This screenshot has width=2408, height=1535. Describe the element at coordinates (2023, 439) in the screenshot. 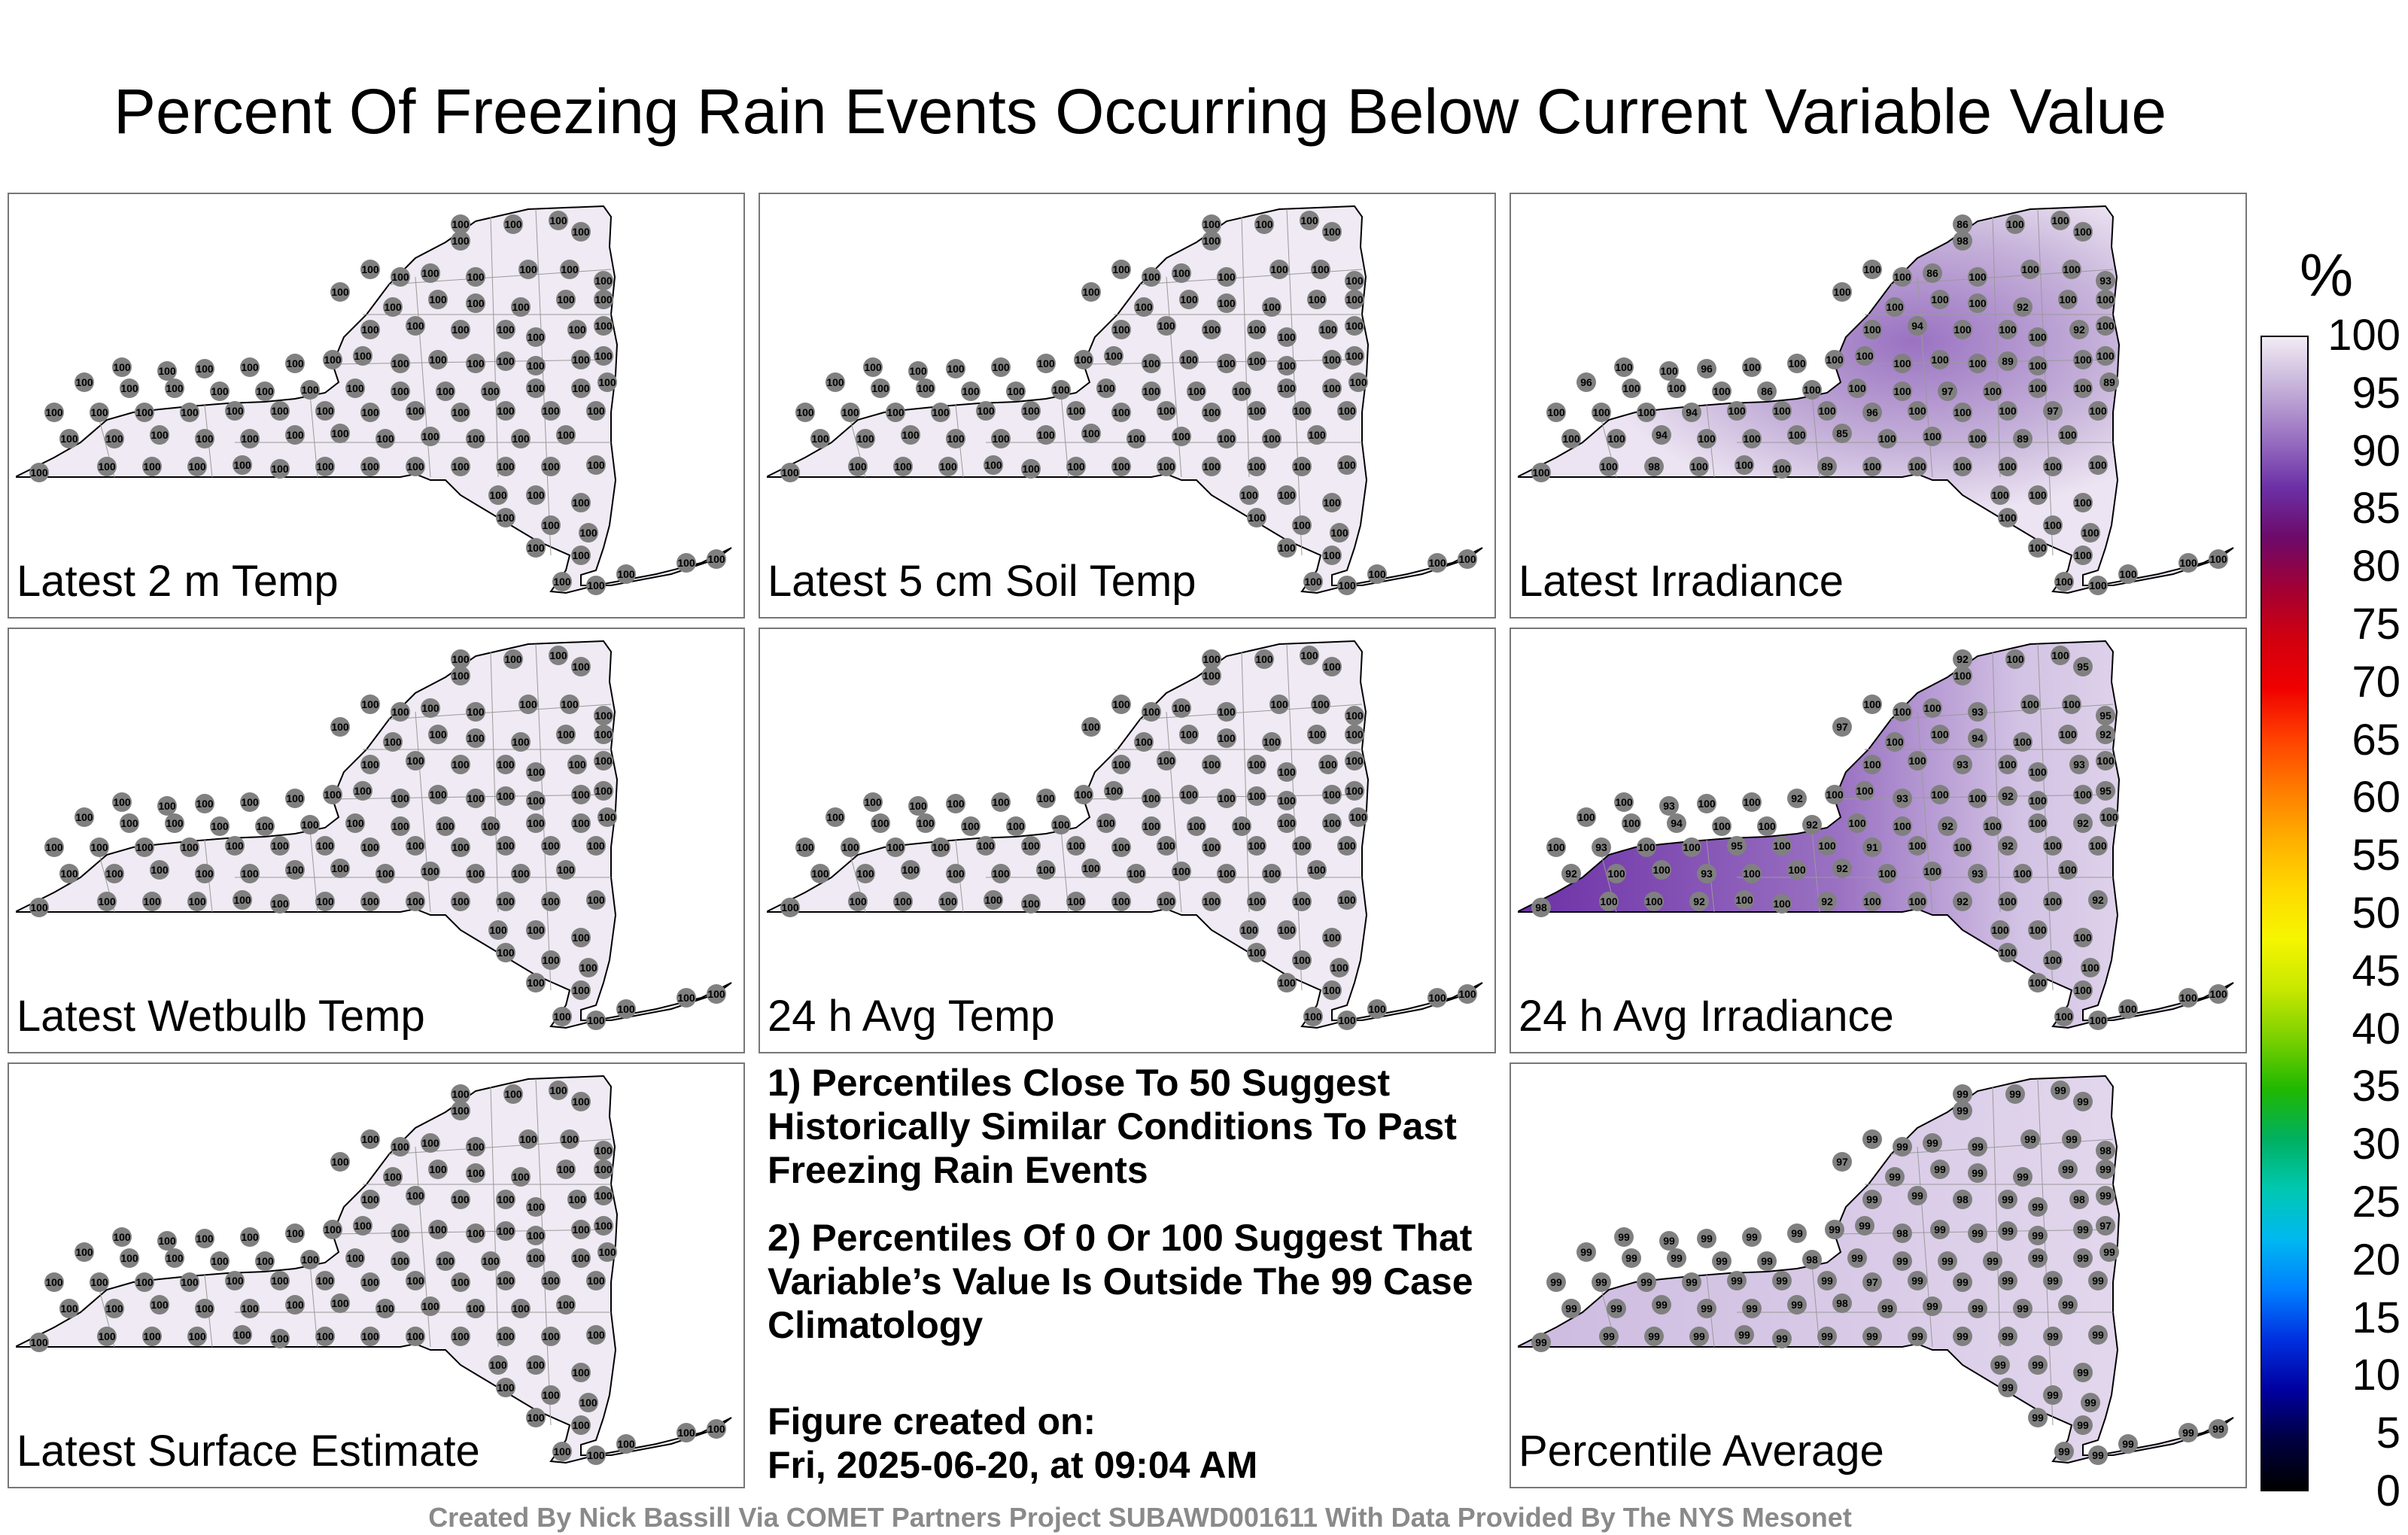

I see `svg-text: 89` at that location.